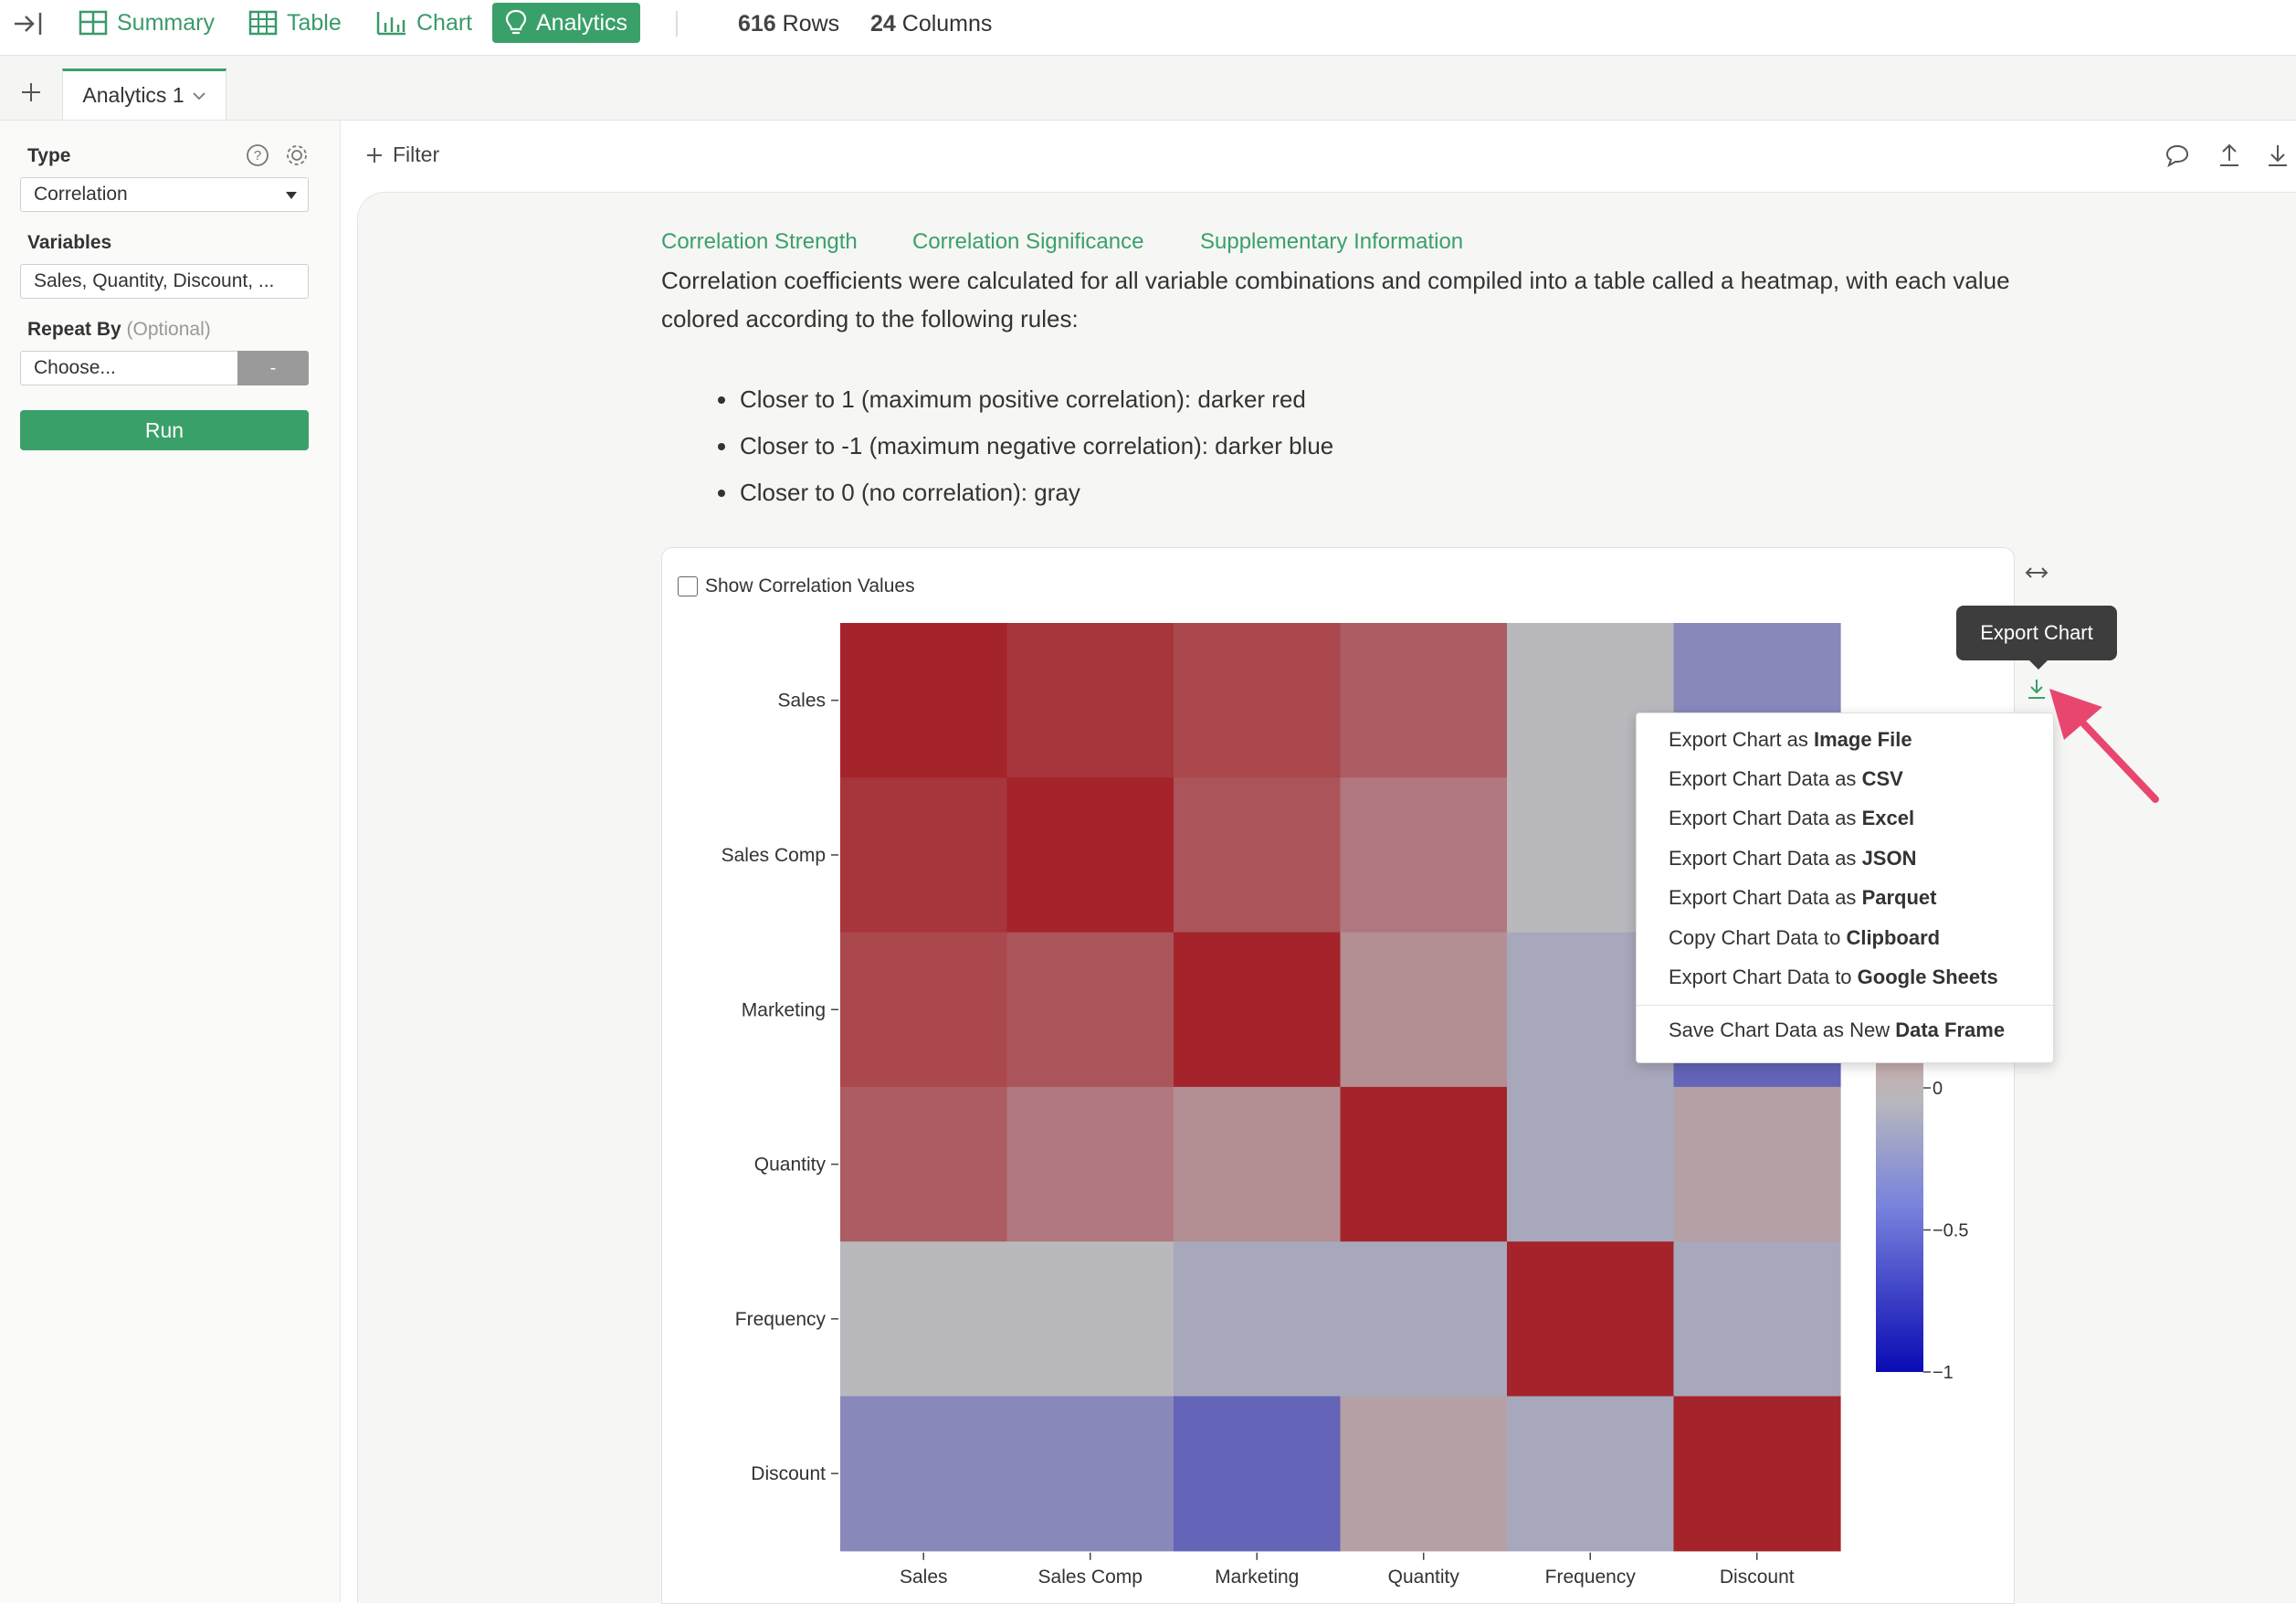 This screenshot has height=1604, width=2296. Describe the element at coordinates (1792, 818) in the screenshot. I see `menu-export-excel: Export Chart Data as Excel` at that location.